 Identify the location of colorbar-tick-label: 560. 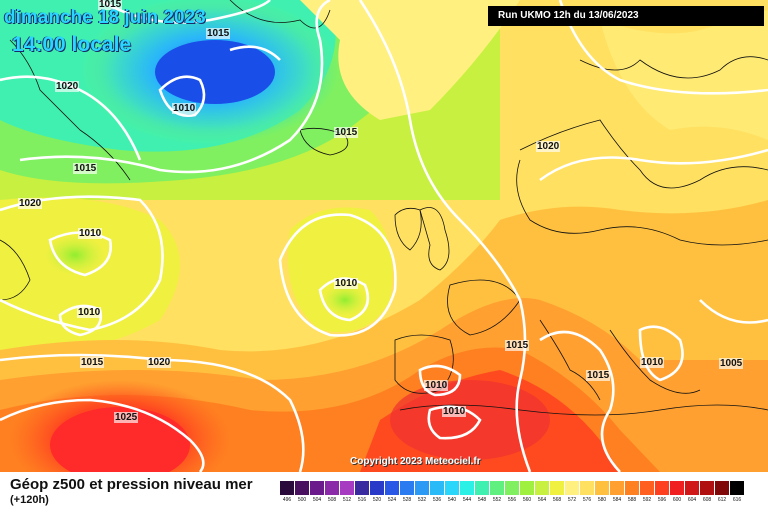
(527, 500).